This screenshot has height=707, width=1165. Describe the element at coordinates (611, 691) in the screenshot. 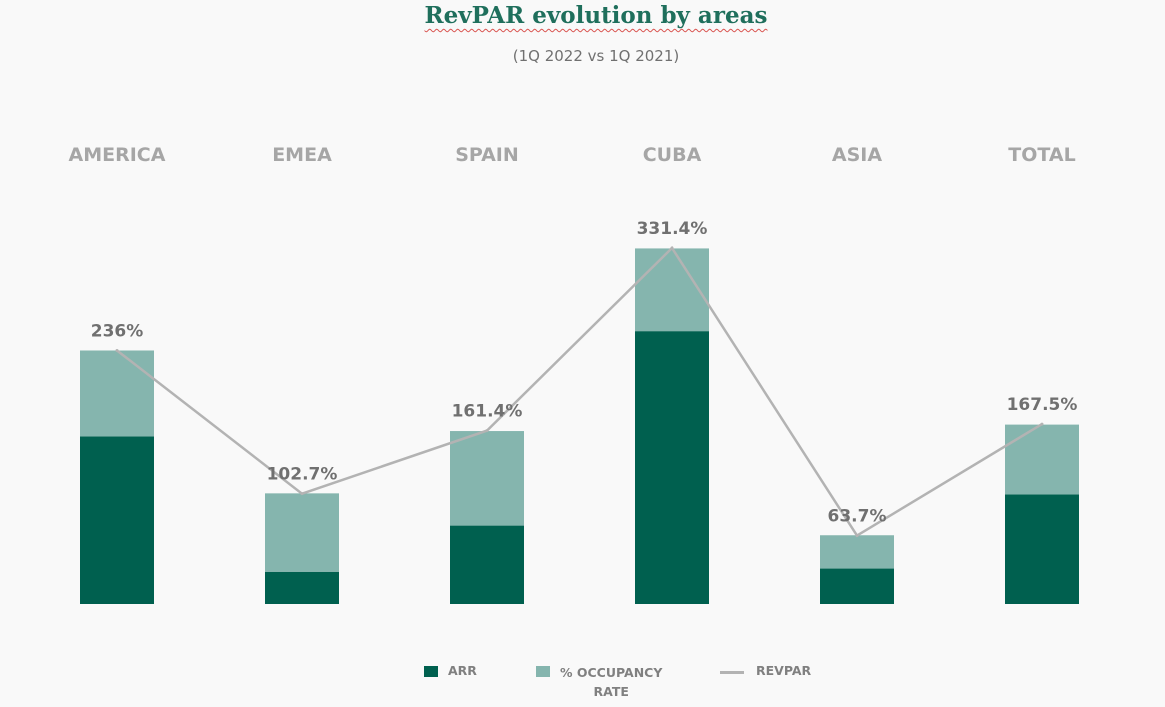

I see `legend-label-occupancy-line2: RATE` at that location.